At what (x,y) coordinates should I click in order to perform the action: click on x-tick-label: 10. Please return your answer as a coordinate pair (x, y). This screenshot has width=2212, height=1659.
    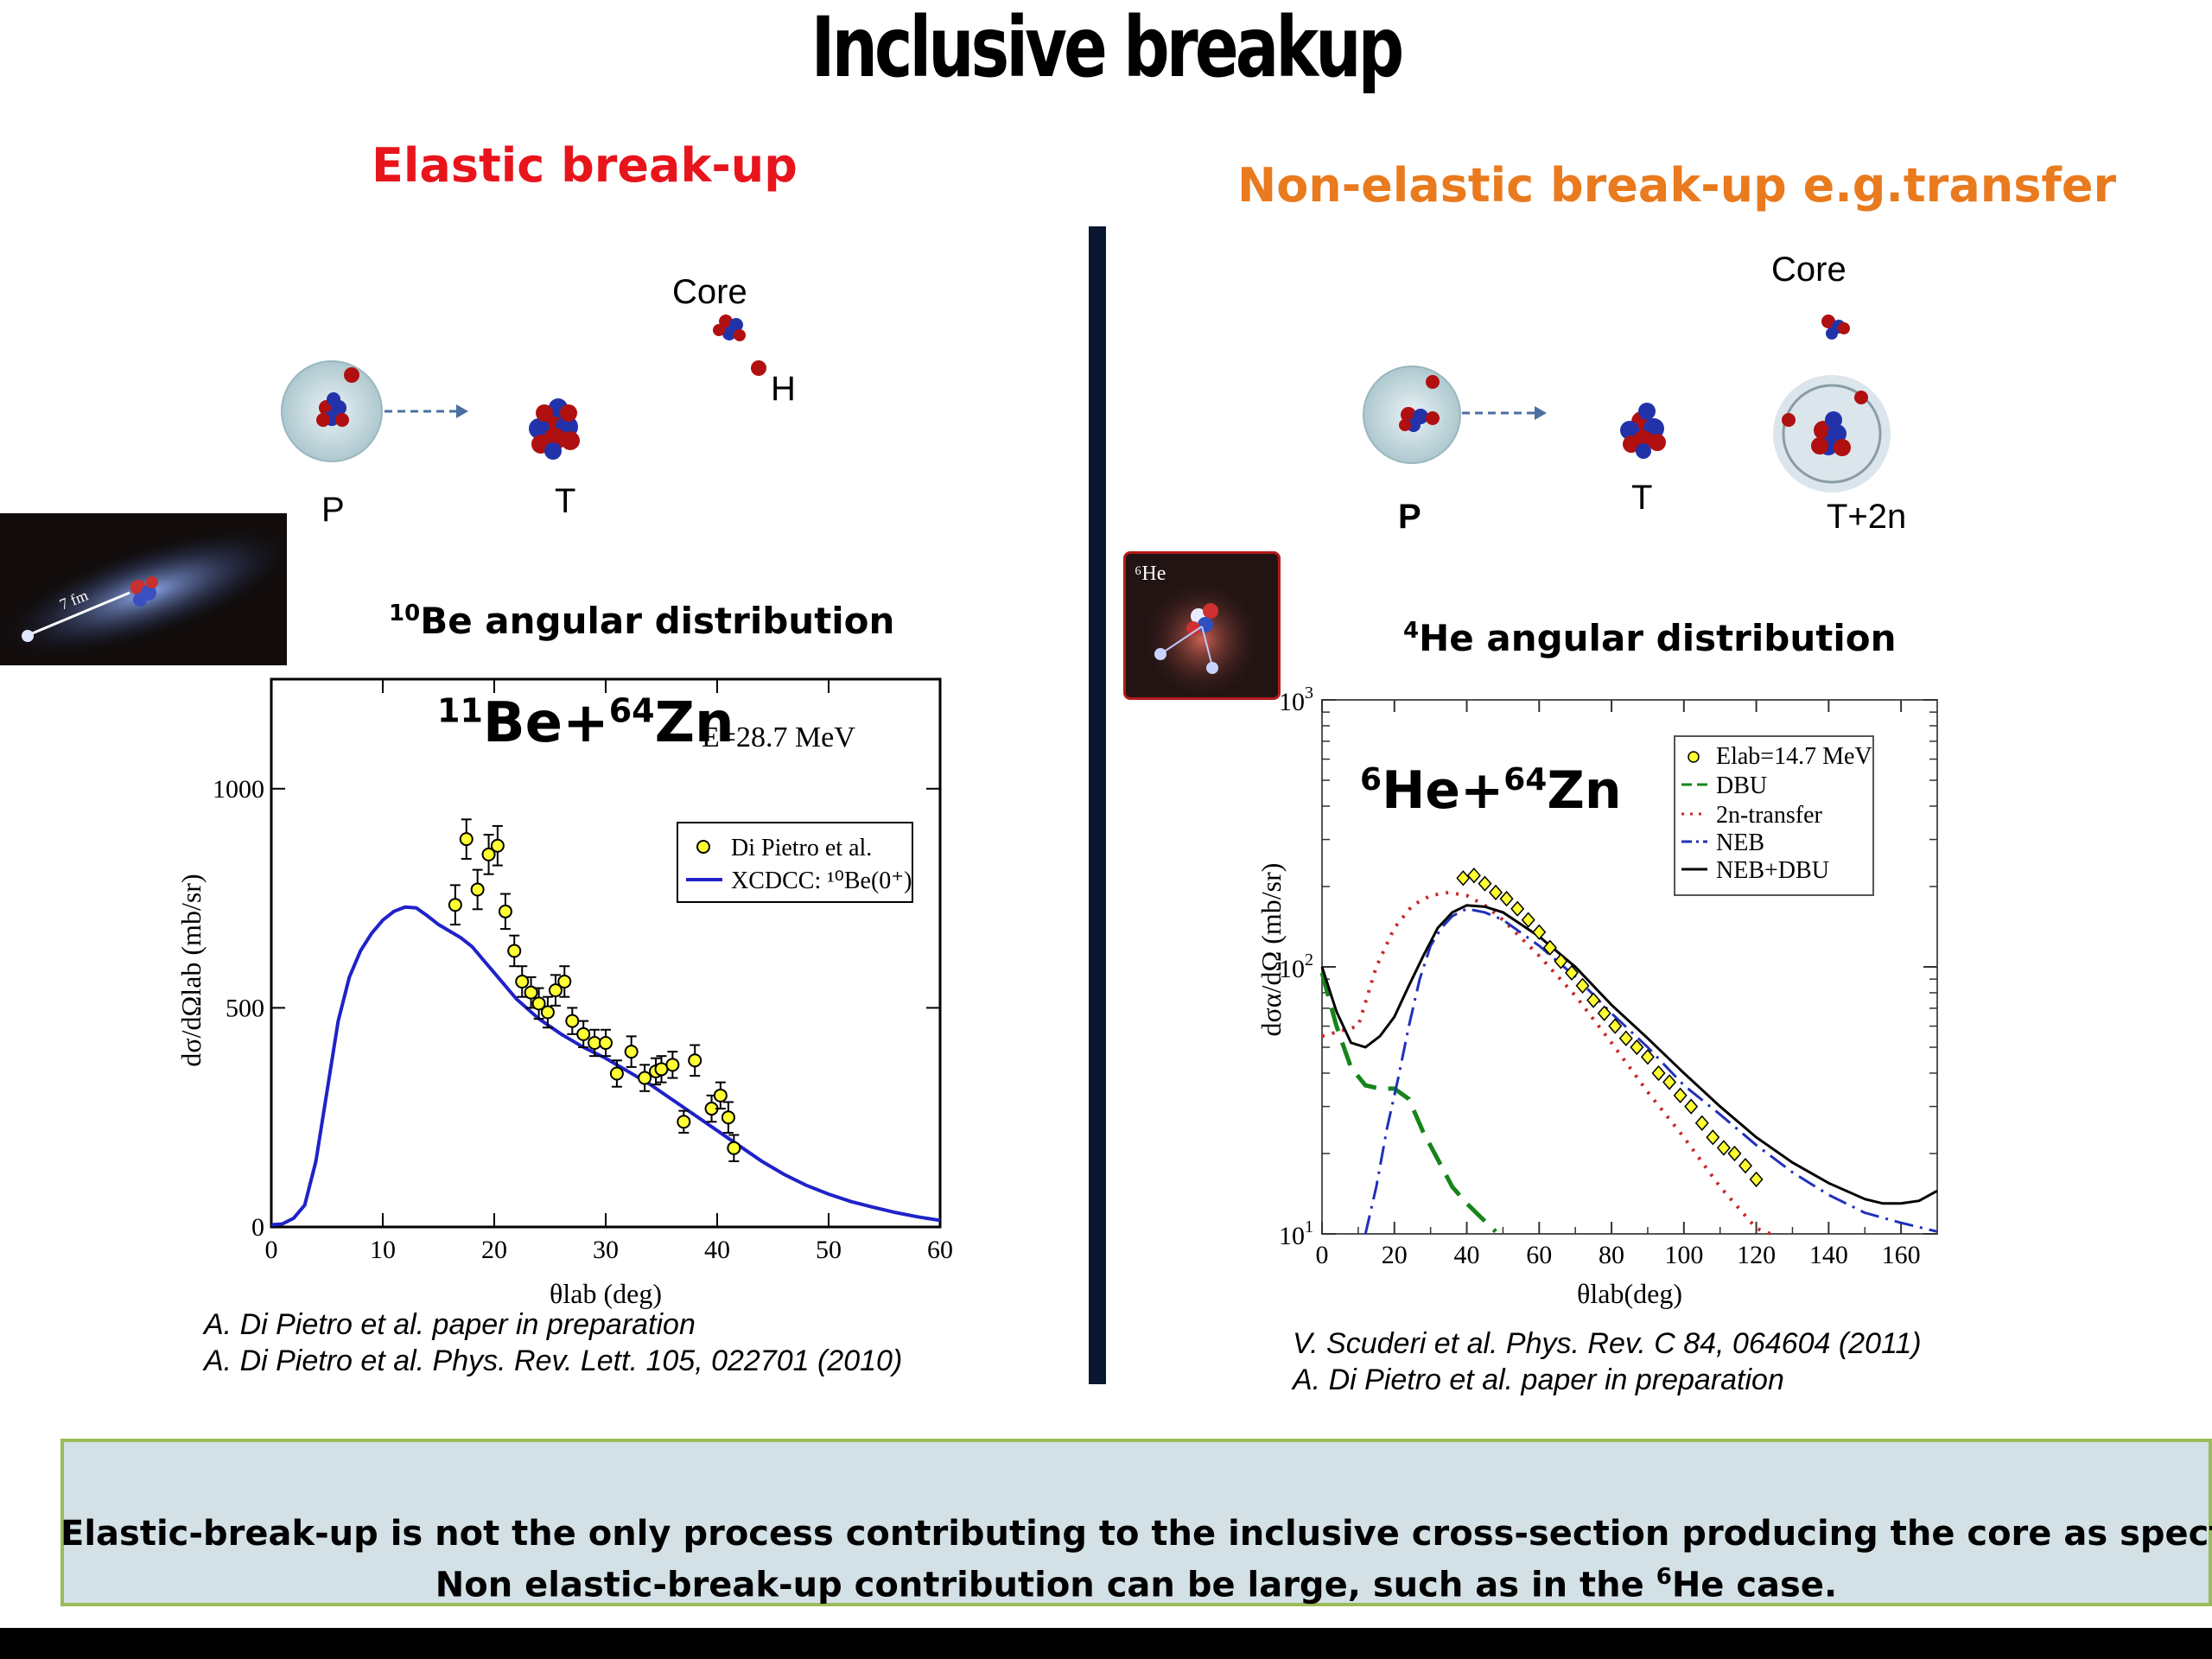
    Looking at the image, I should click on (383, 1250).